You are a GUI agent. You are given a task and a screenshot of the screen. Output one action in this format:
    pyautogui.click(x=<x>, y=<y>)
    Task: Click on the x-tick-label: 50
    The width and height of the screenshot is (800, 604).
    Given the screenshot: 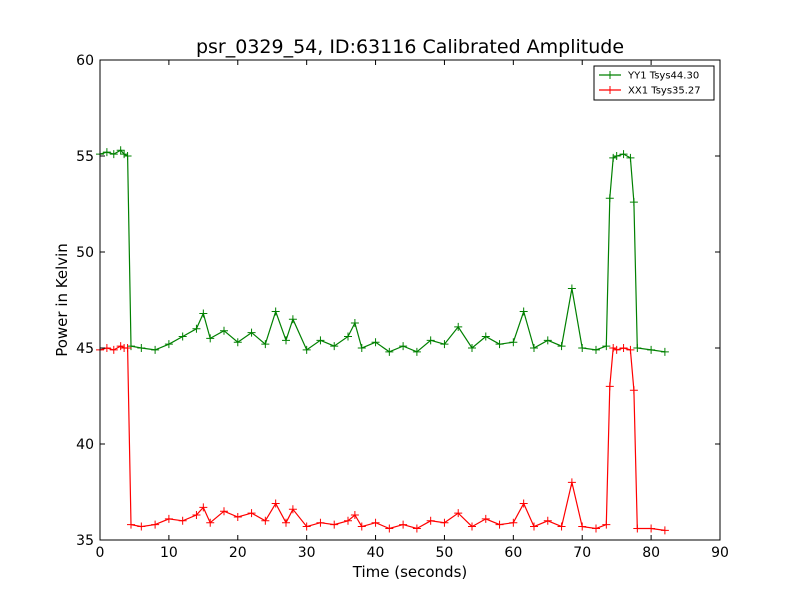 What is the action you would take?
    pyautogui.click(x=445, y=553)
    